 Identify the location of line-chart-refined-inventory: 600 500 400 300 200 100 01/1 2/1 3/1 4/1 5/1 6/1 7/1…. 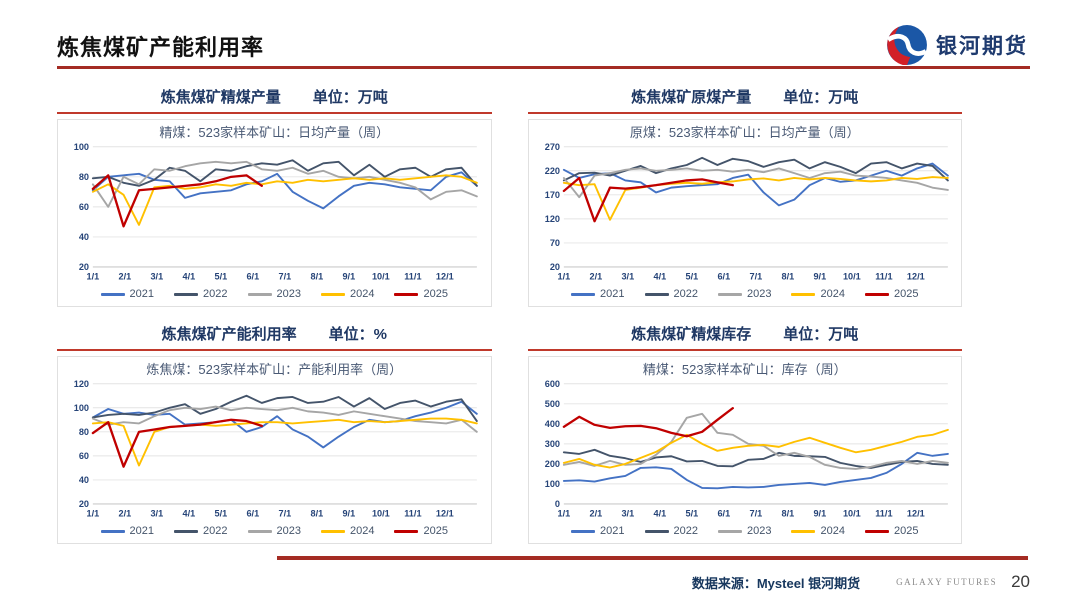
(746, 448).